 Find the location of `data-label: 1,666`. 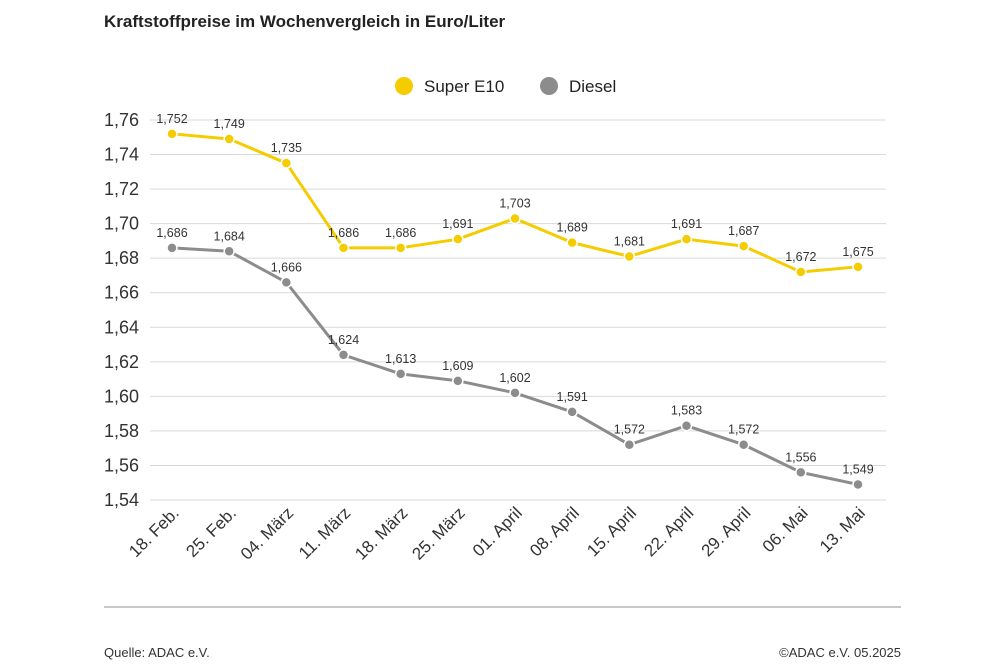

data-label: 1,666 is located at coordinates (286, 267).